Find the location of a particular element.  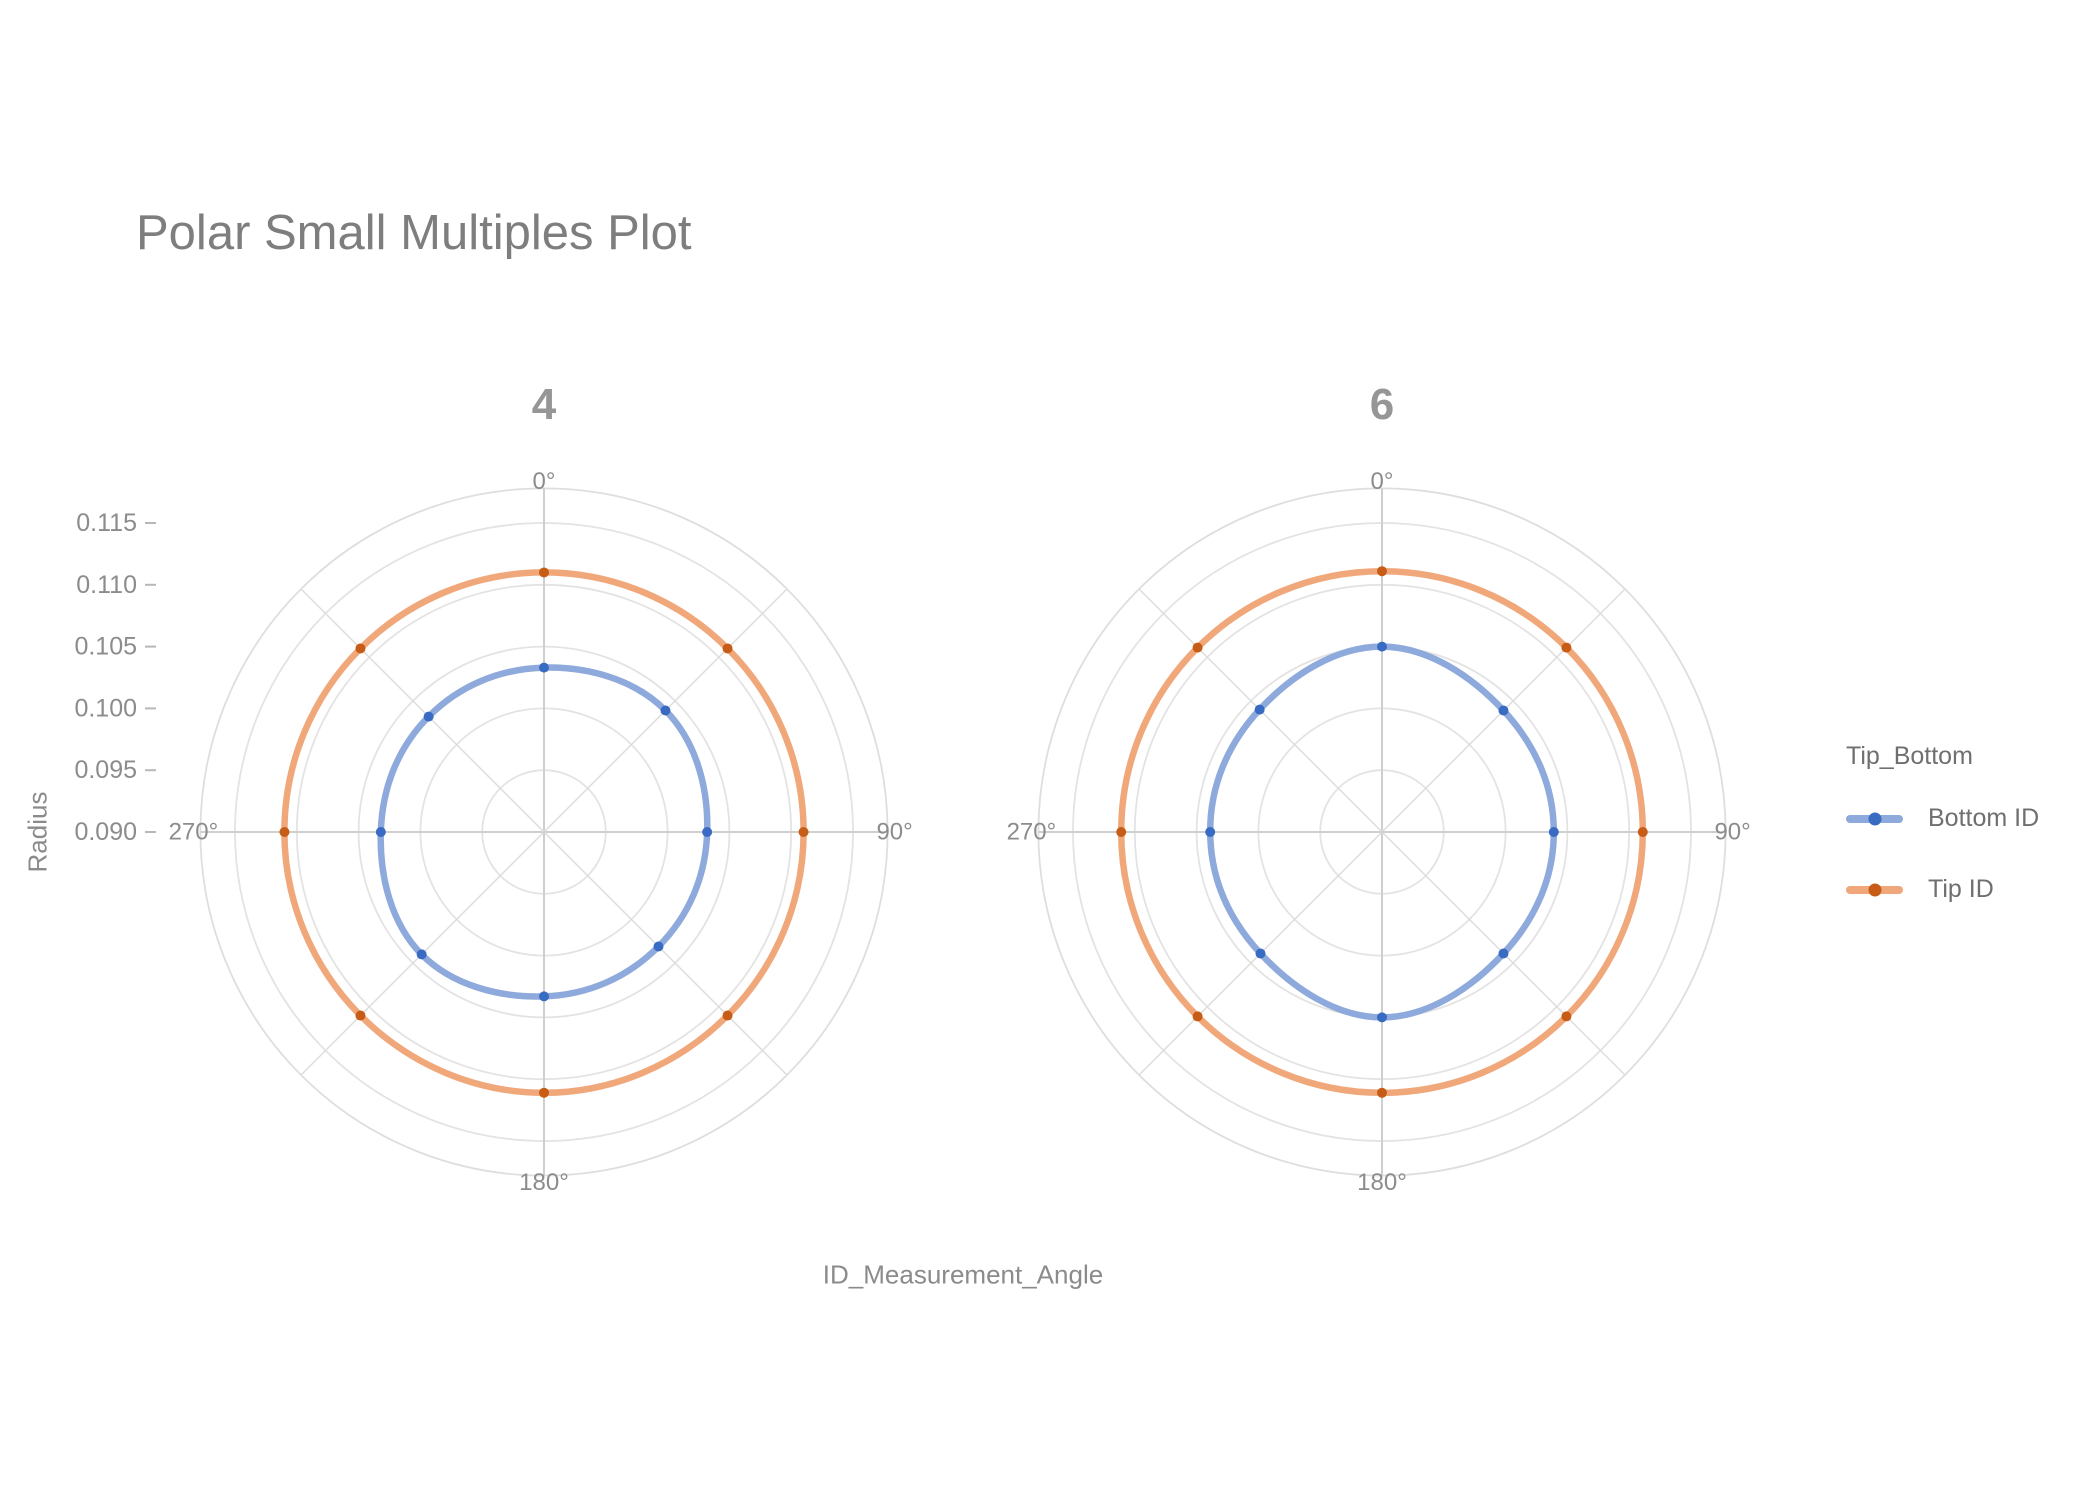

radial-tick-label: 0.105 is located at coordinates (105, 647).